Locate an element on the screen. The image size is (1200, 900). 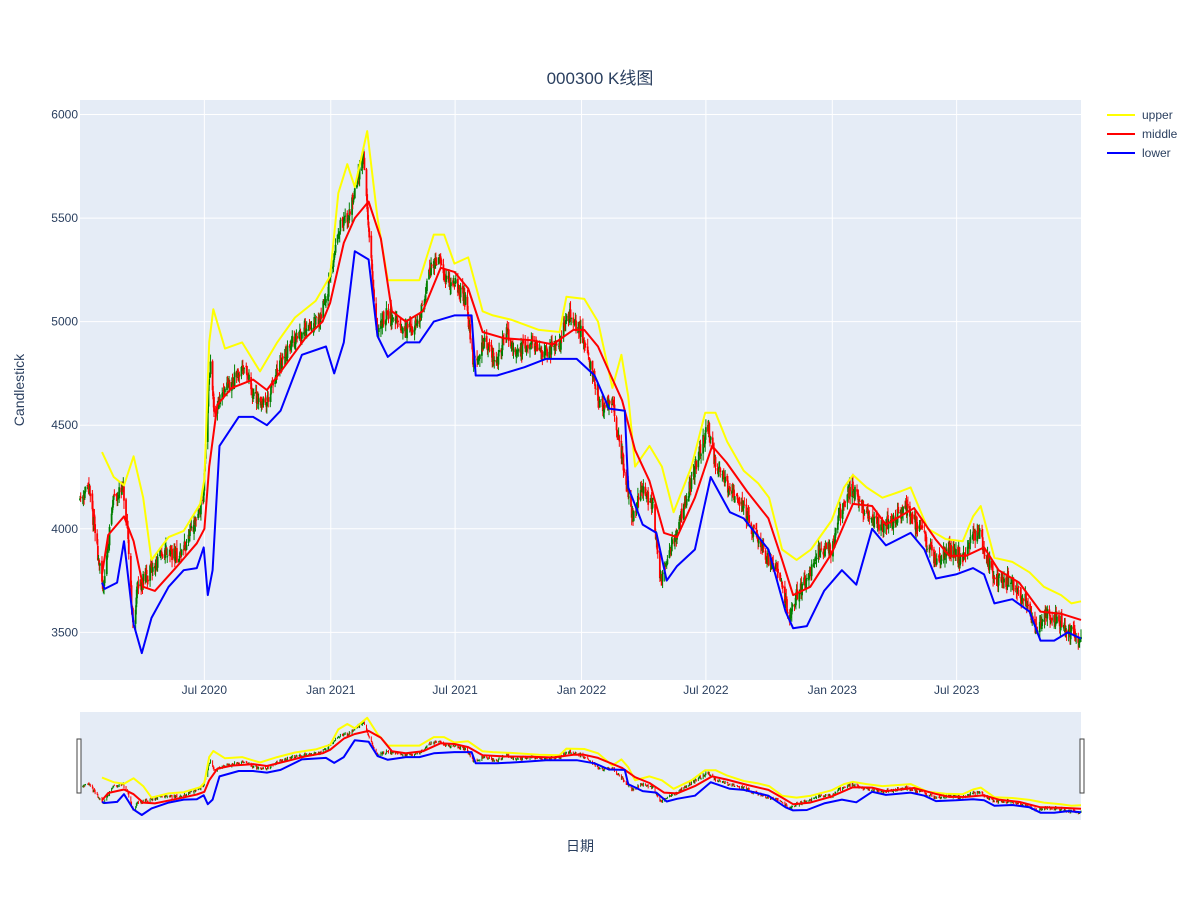
range-slider-left-handle is located at coordinates (79, 766).